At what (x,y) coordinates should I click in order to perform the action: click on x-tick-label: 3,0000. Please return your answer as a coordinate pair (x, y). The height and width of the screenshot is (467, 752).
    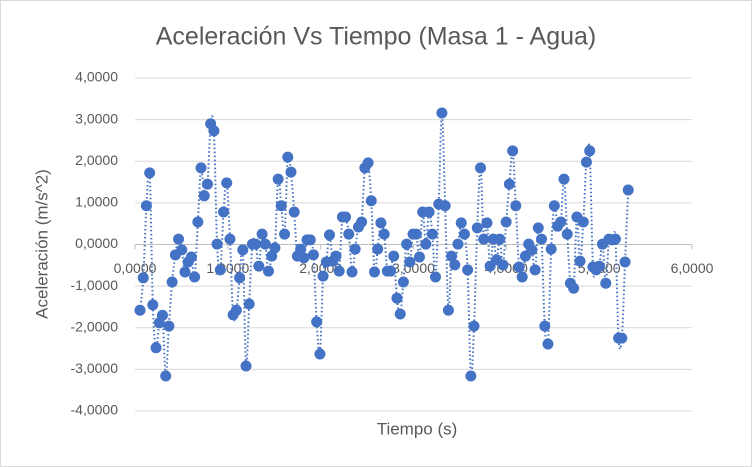
    Looking at the image, I should click on (413, 268).